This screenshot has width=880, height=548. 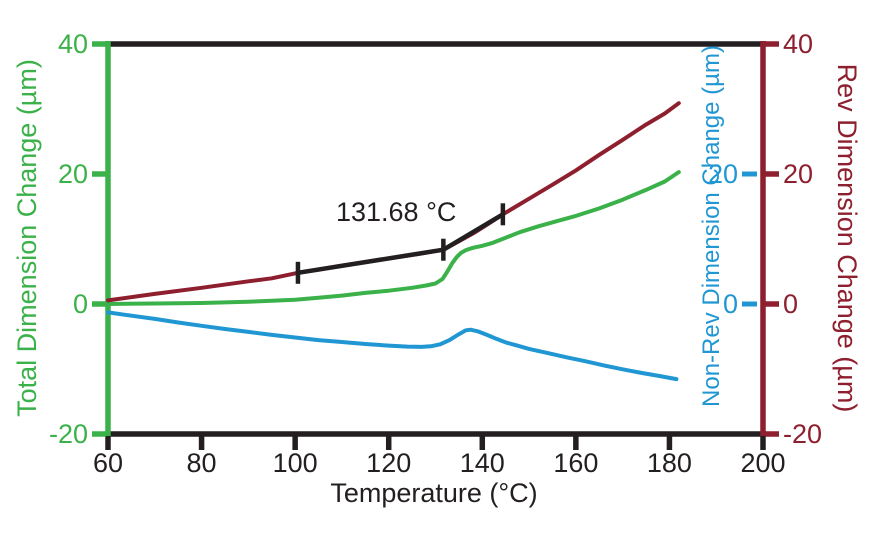 I want to click on left-axis-title: Total Dimension Change (µm), so click(x=27, y=238).